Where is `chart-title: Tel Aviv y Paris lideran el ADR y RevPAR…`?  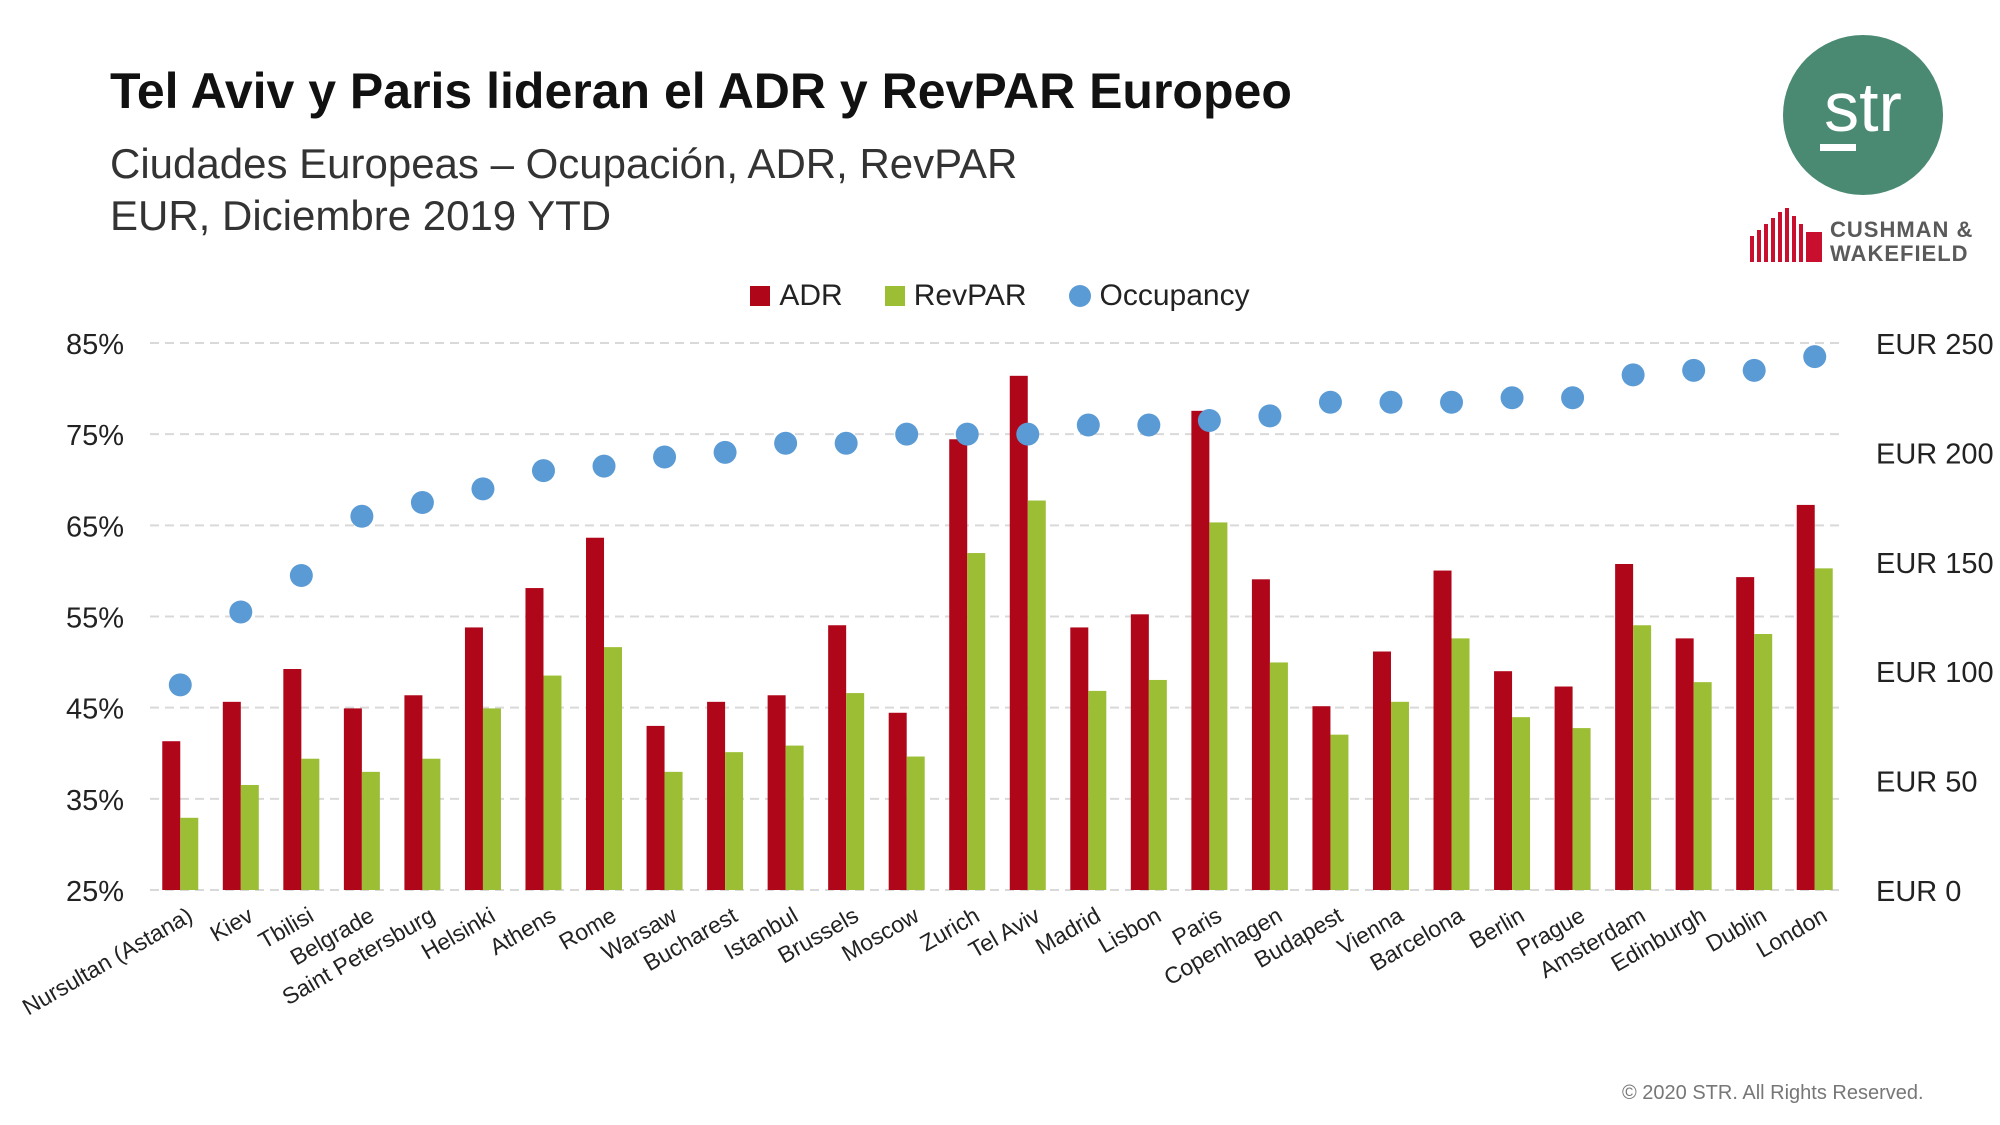
chart-title: Tel Aviv y Paris lideran el ADR y RevPAR… is located at coordinates (701, 91).